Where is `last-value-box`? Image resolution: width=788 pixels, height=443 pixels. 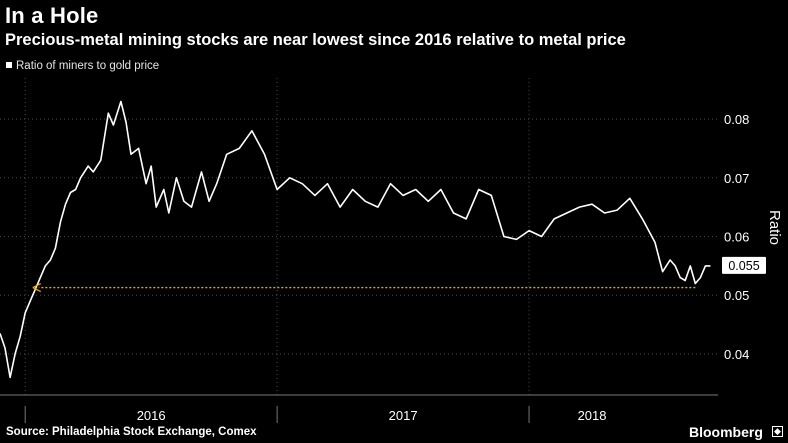
last-value-box is located at coordinates (744, 265).